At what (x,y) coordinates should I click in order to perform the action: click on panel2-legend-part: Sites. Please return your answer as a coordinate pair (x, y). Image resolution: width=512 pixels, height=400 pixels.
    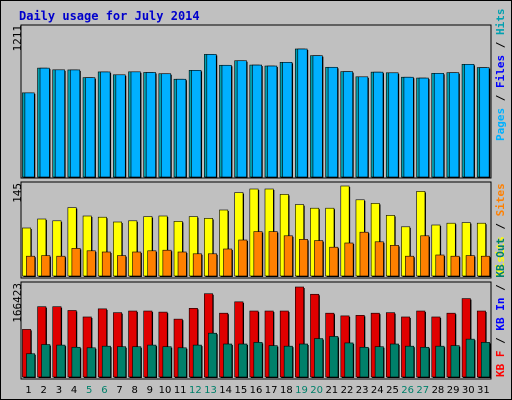
    Looking at the image, I should click on (500, 199).